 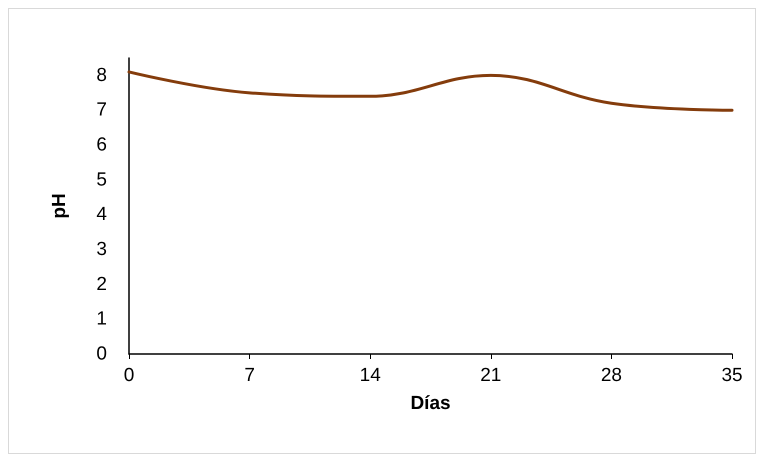 What do you see at coordinates (249, 375) in the screenshot?
I see `x-tick-label: 7` at bounding box center [249, 375].